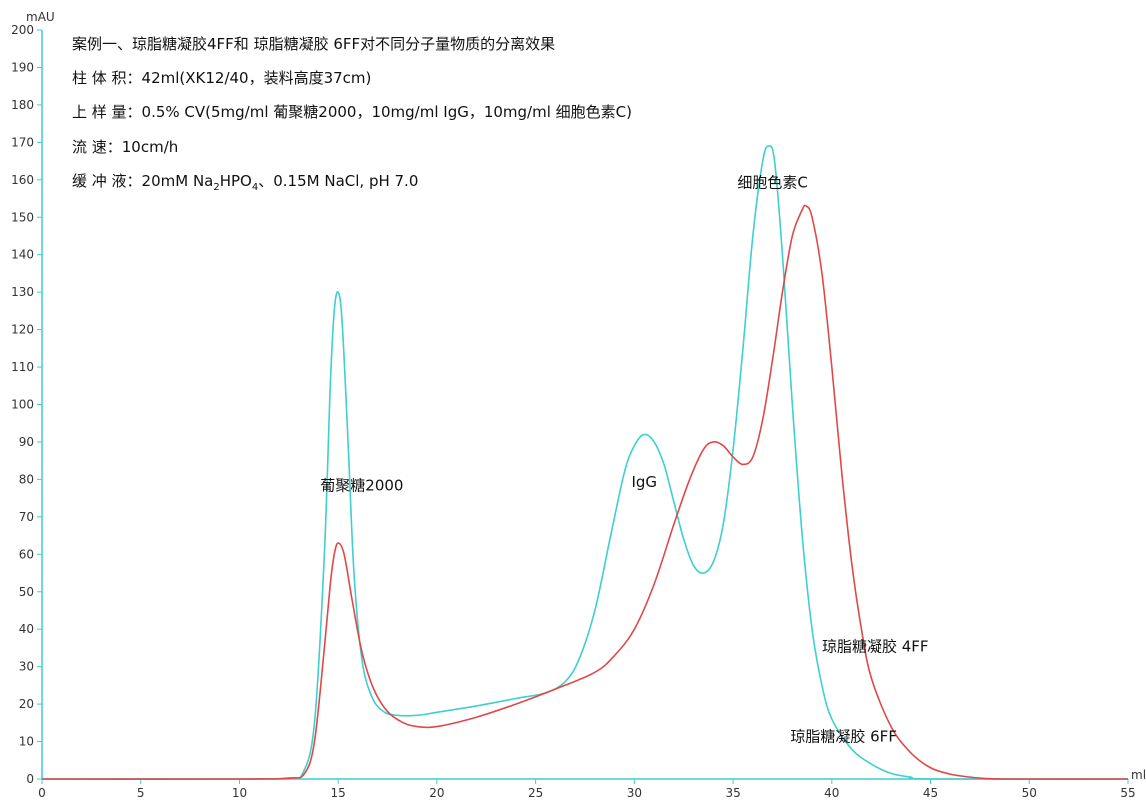  I want to click on x-tick-label: 40, so click(831, 792).